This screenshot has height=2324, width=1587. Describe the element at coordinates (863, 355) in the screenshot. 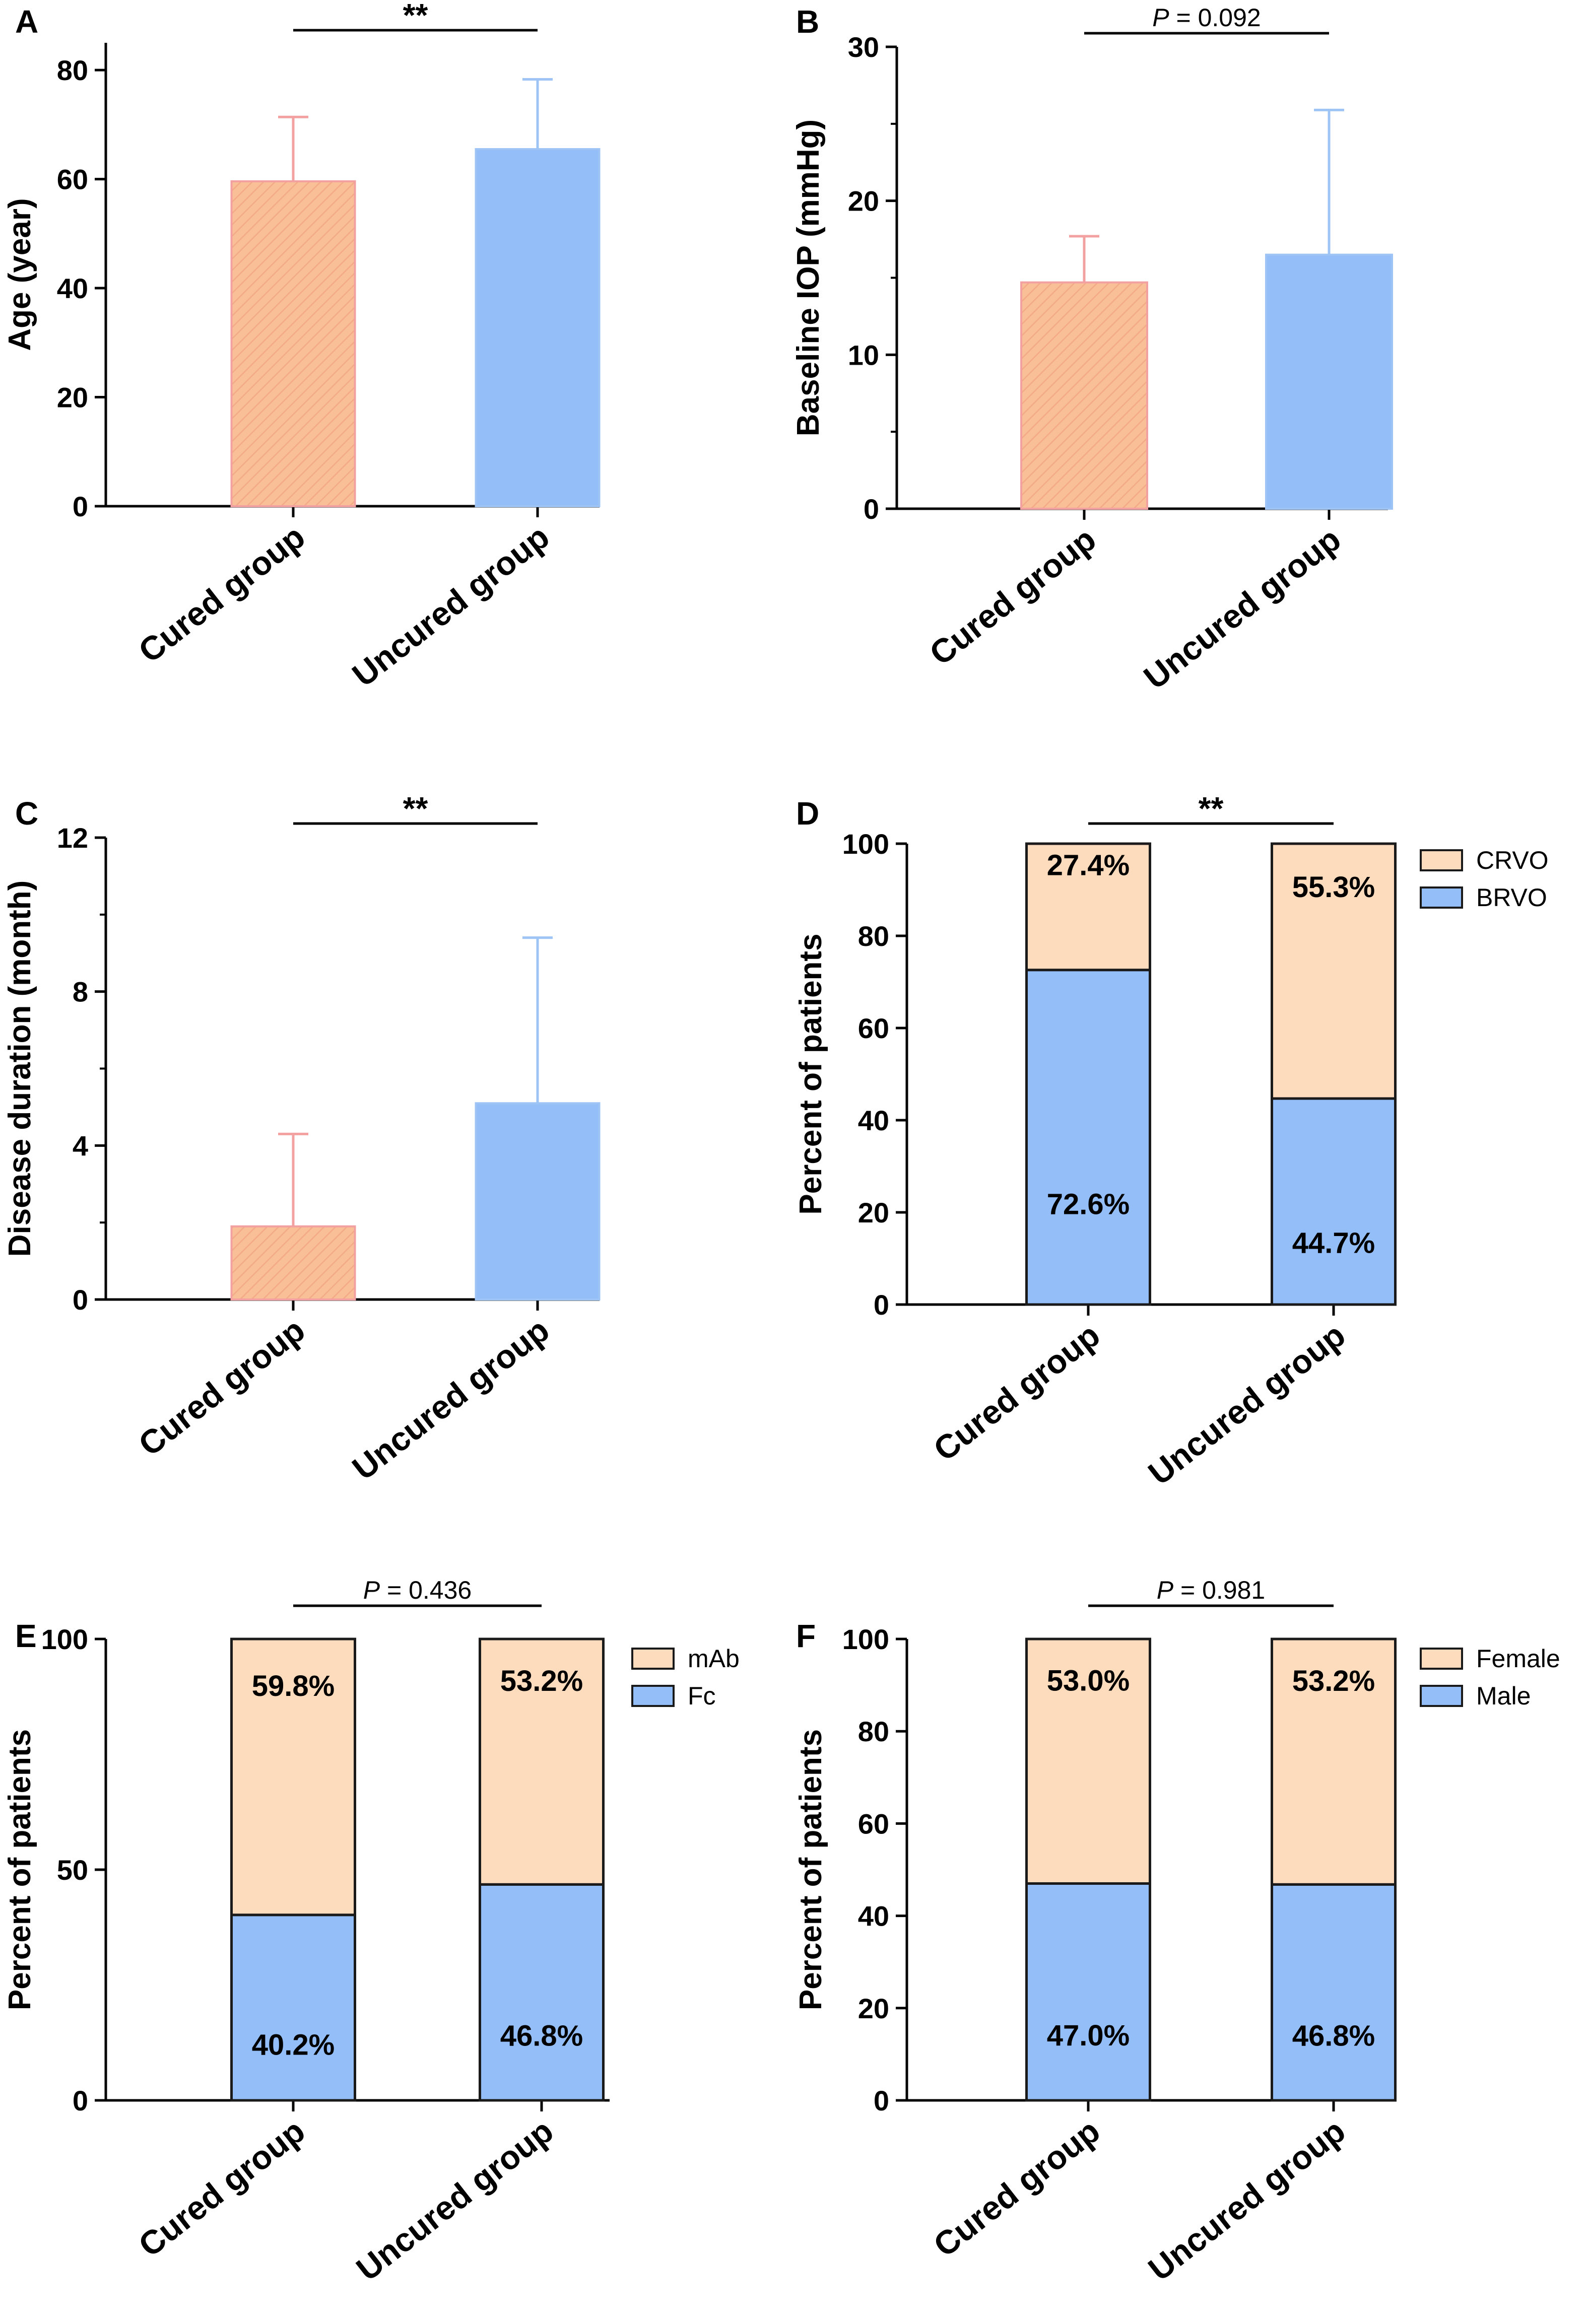

I see `y-tick-label: 10` at that location.